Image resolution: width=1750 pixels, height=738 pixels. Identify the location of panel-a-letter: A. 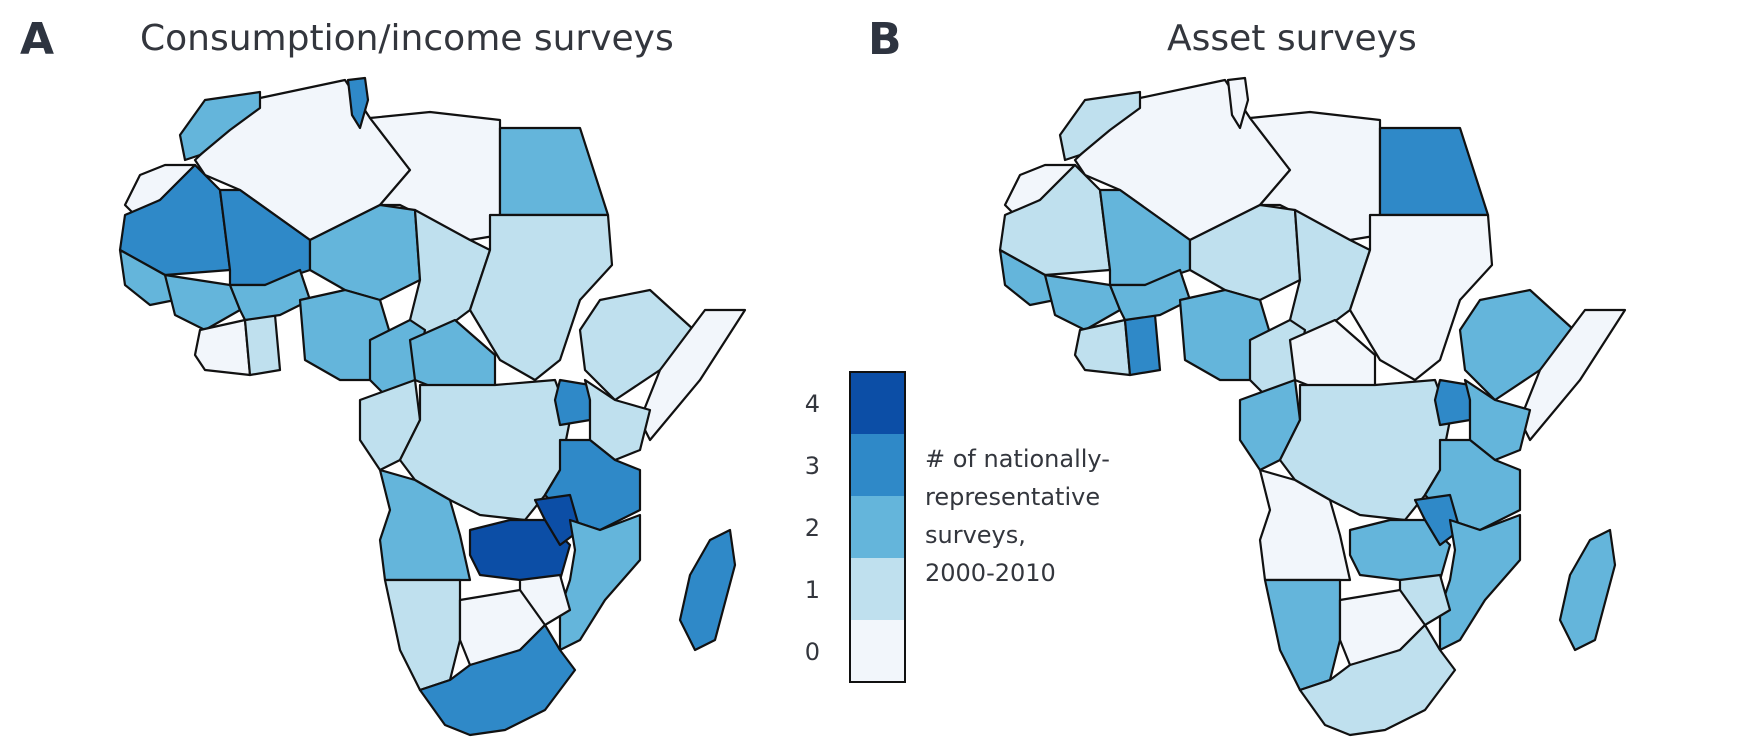
(37, 39).